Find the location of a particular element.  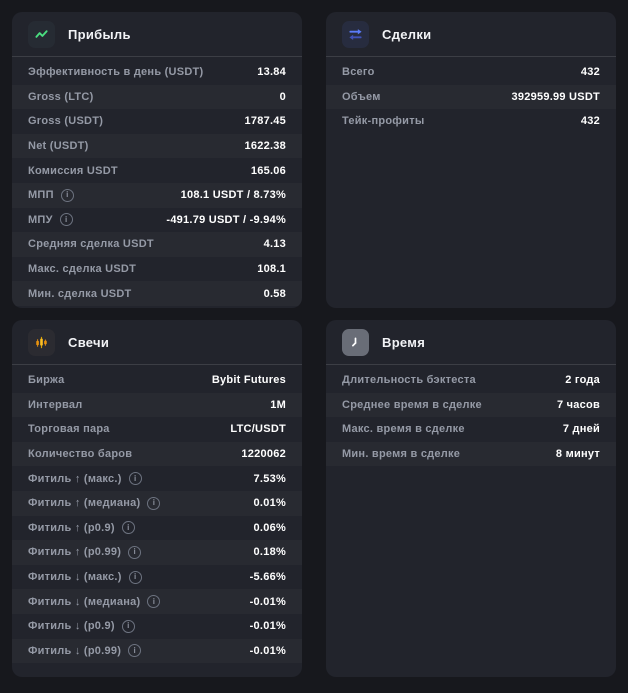

stat-row: Тейк-профиты 432 is located at coordinates (471, 121).